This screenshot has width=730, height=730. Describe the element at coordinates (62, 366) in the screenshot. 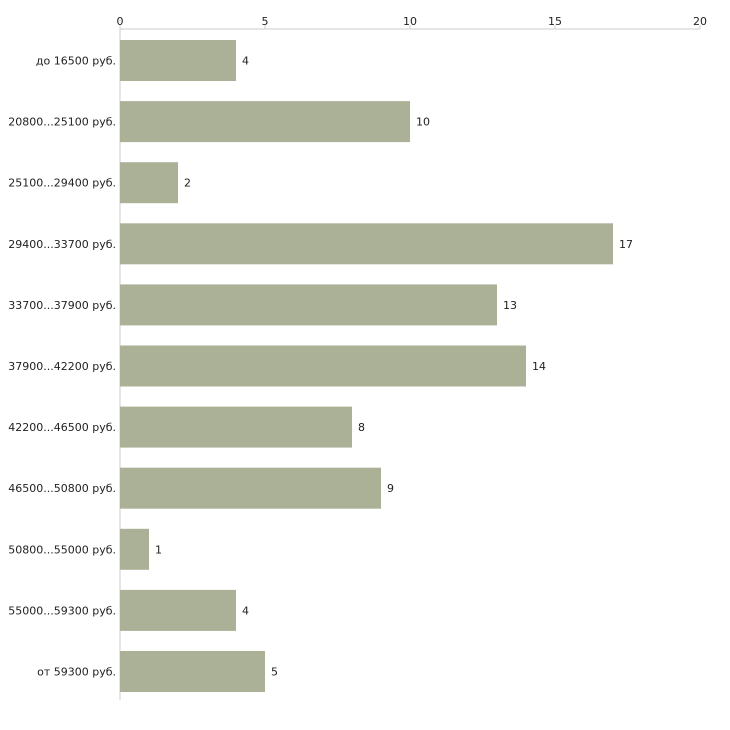

I see `category-label: 37900...42200 руб.` at that location.